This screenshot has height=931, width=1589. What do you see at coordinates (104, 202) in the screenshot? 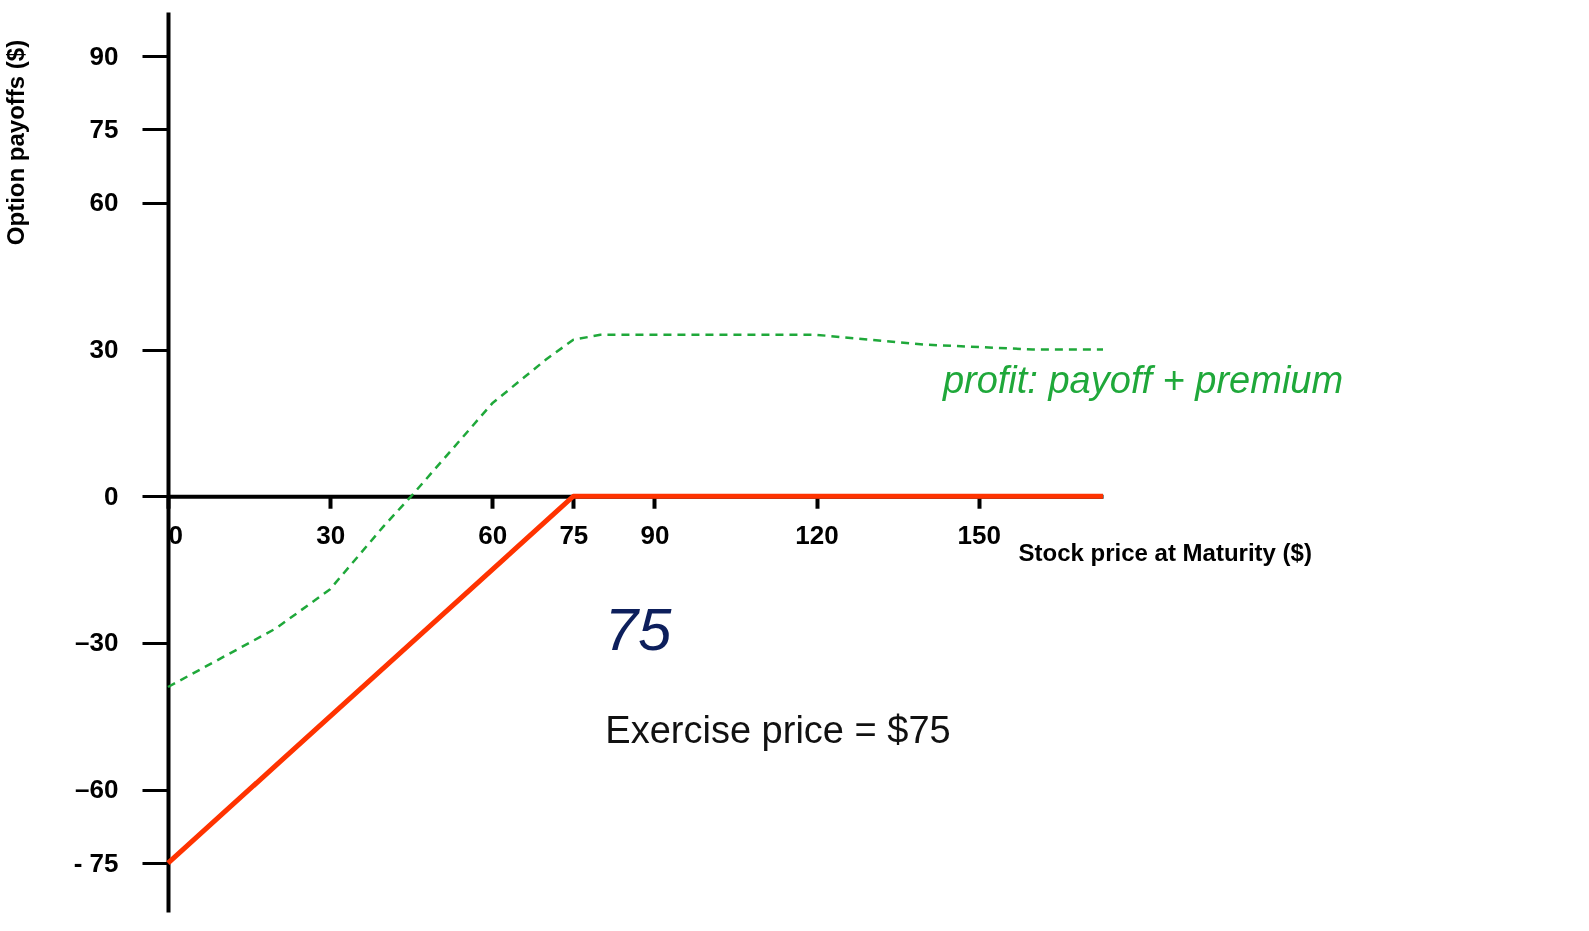
I see `y-tick-label: 60` at bounding box center [104, 202].